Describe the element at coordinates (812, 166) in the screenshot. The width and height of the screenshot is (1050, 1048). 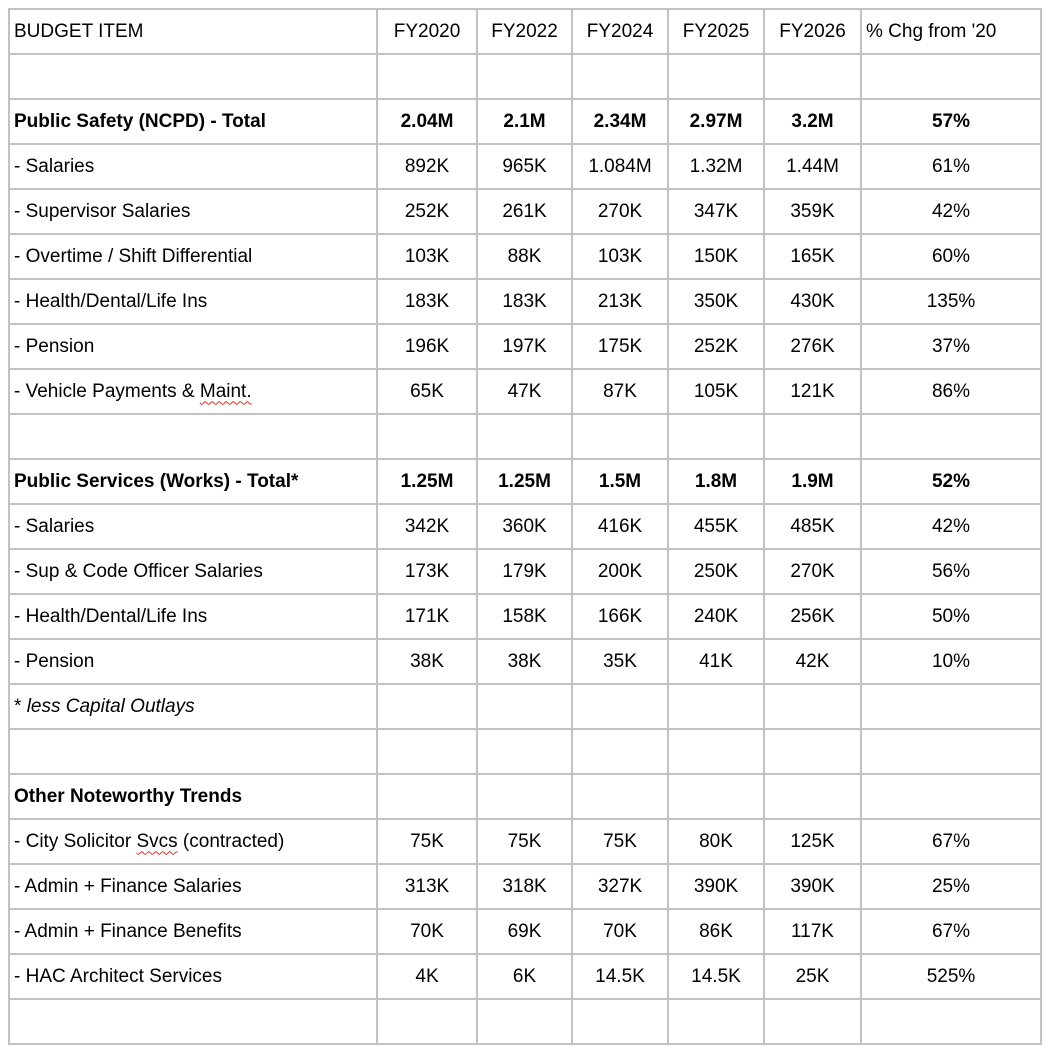
I see `value-cell: 1.44M` at that location.